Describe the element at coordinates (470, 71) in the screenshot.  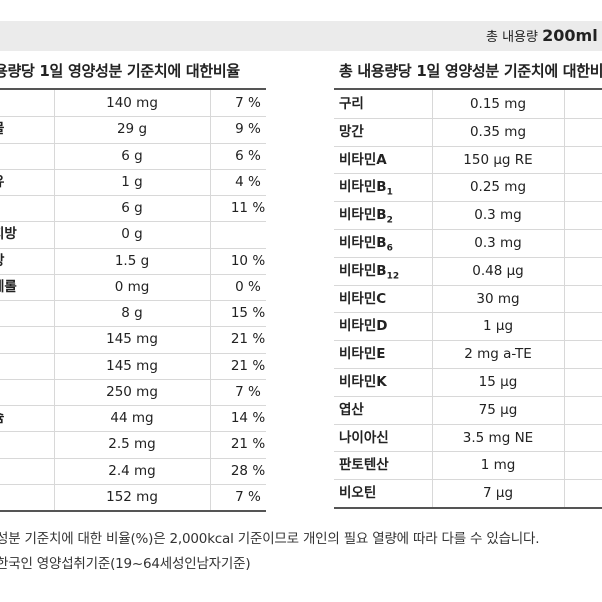
I see `right-table-header: 총 내용량당 1일 영양성분 기준치에 대한비율` at that location.